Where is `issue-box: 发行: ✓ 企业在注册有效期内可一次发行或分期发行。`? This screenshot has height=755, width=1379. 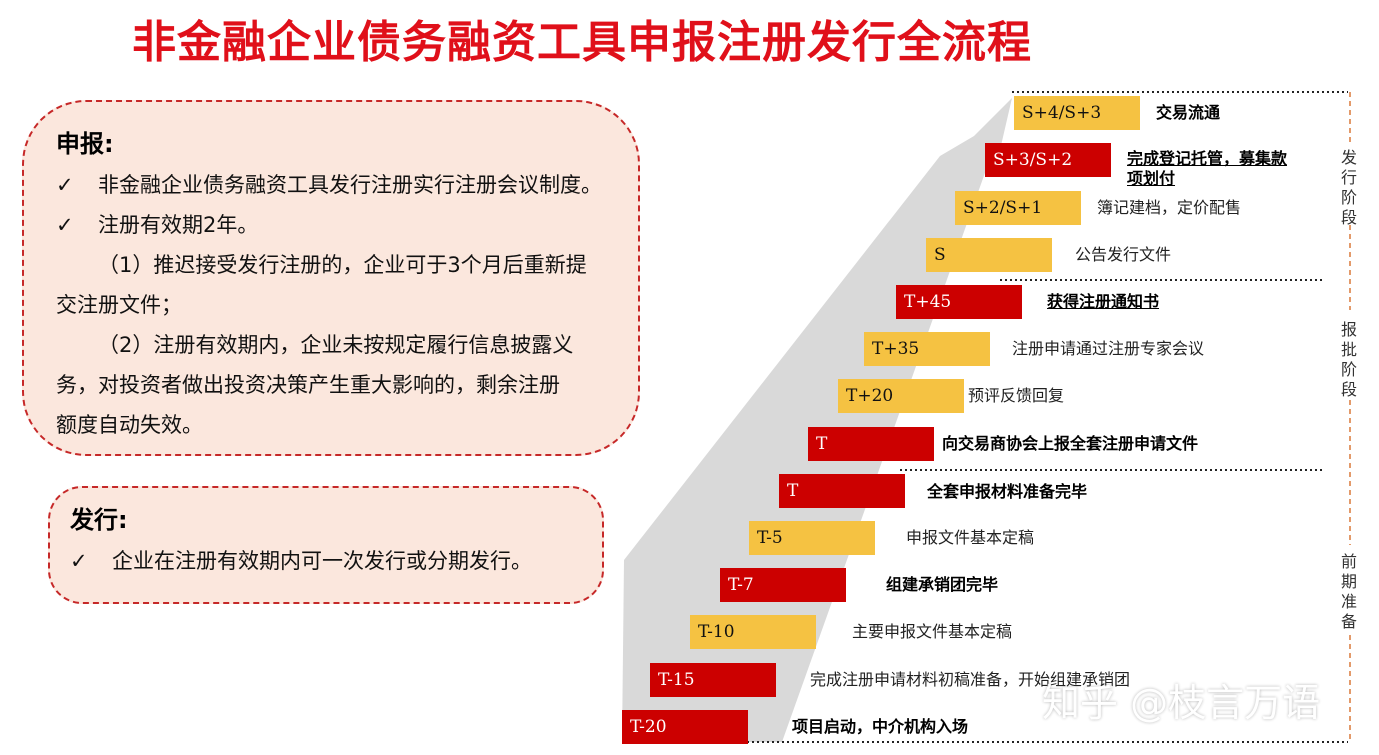
issue-box: 发行: ✓ 企业在注册有效期内可一次发行或分期发行。 is located at coordinates (326, 545).